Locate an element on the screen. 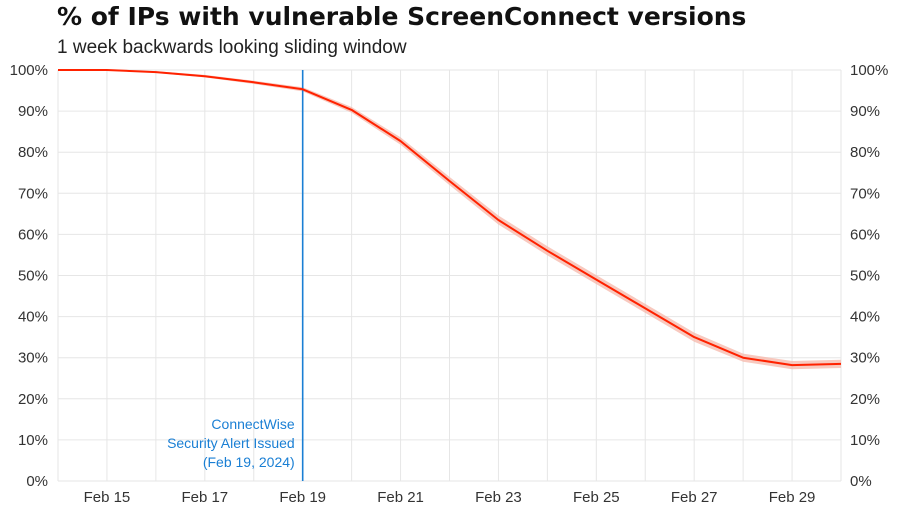 This screenshot has height=514, width=900. y-tick-label-right: 30% is located at coordinates (865, 358).